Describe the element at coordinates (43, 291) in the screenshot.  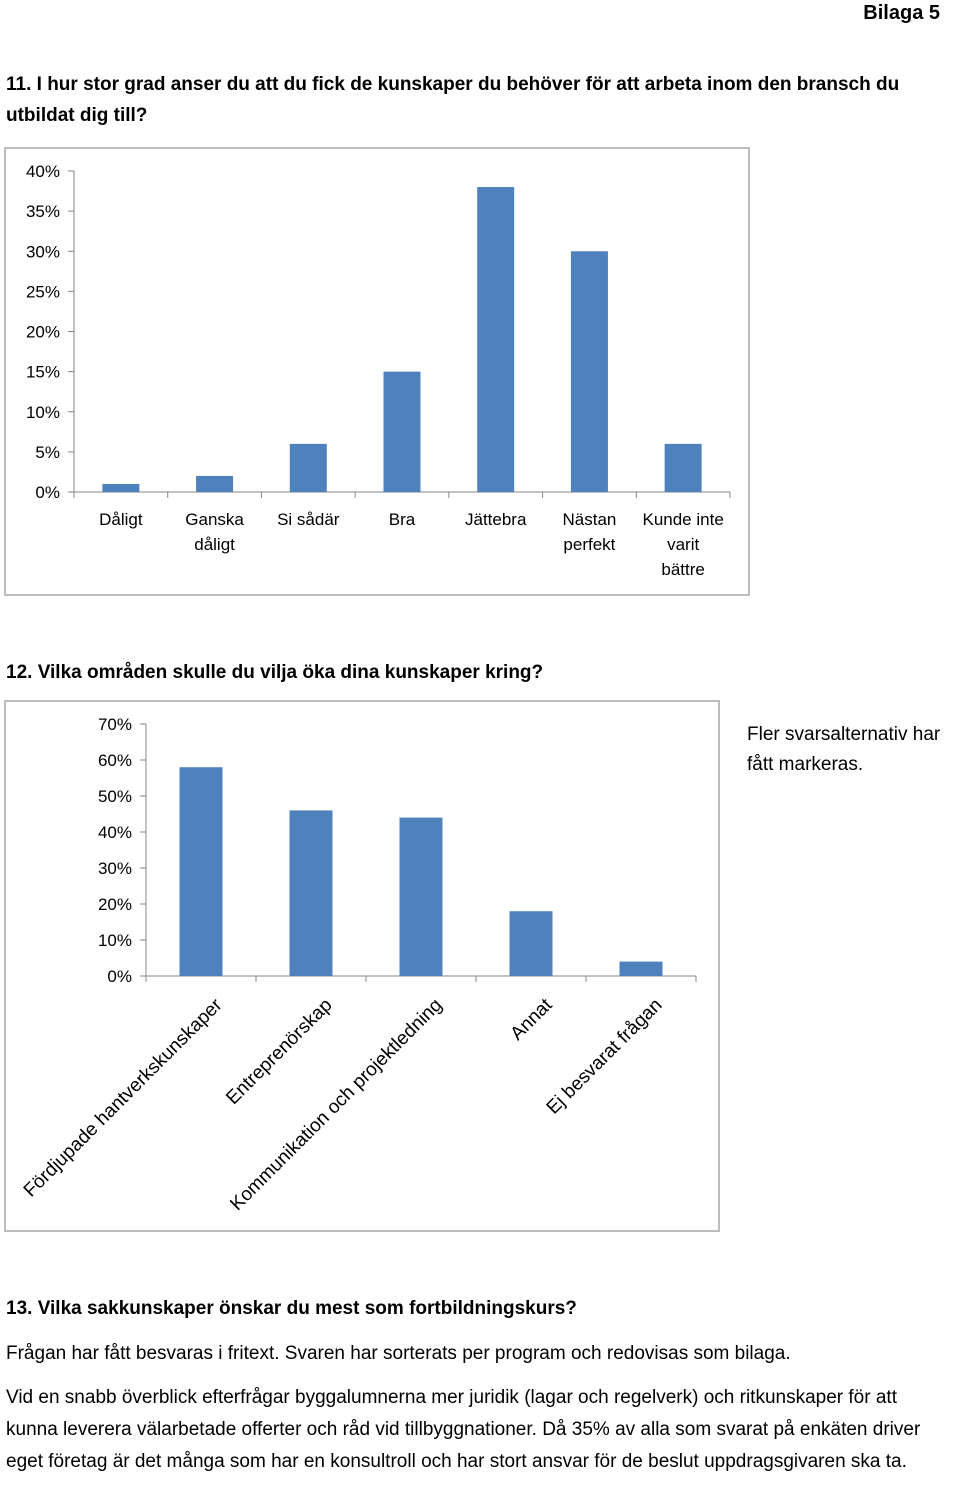
I see `y-tick-label: 25%` at that location.